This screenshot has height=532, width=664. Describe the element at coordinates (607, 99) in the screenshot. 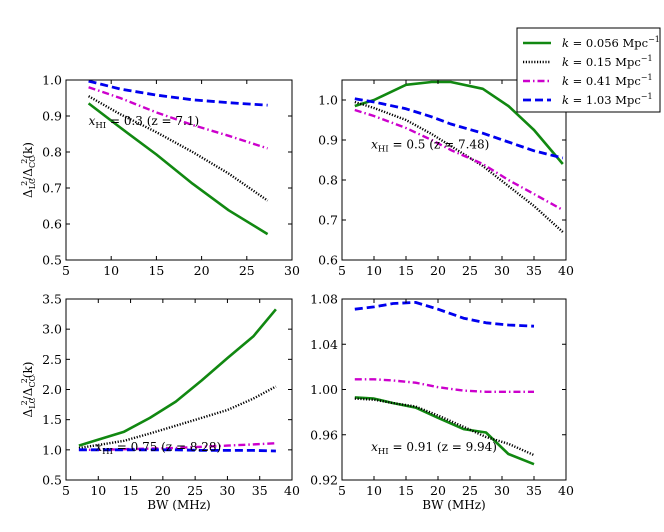

I see `legend-label-4: k = 1.03 Mpc−1` at that location.